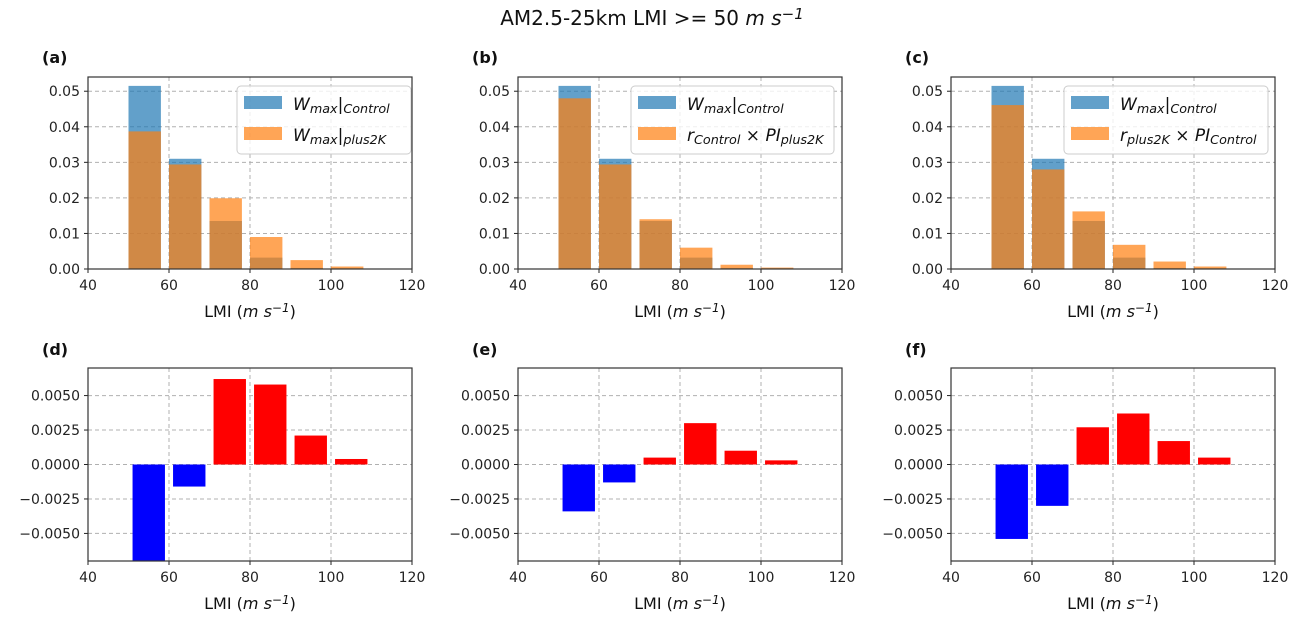 The height and width of the screenshot is (630, 1305). Describe the element at coordinates (772, 136) in the screenshot. I see `text-segment: PI` at that location.